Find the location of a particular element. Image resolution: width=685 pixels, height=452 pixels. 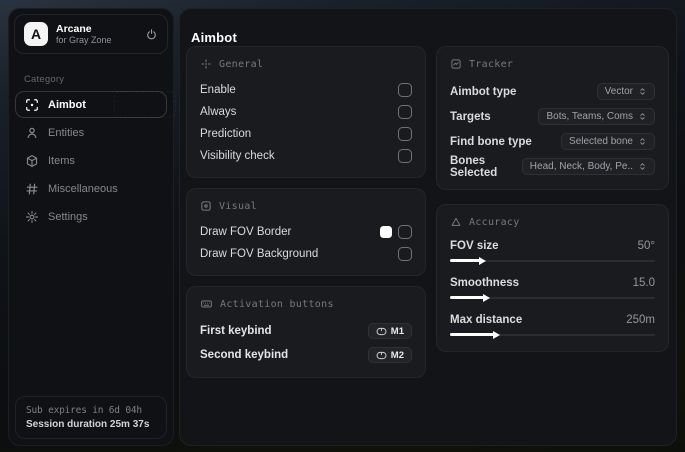

setting-row-bones-selected: Bones Selected Head, Neck, Body, Pe.. is located at coordinates (552, 166).